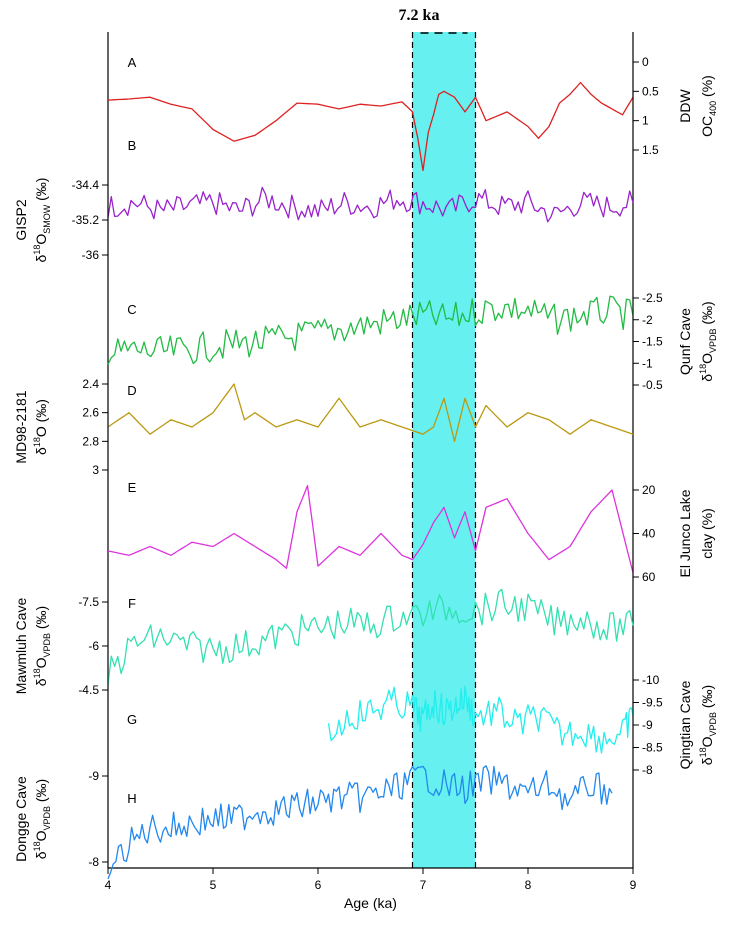 This screenshot has height=928, width=734. What do you see at coordinates (652, 748) in the screenshot?
I see `y-tick-label: -8.5` at bounding box center [652, 748].